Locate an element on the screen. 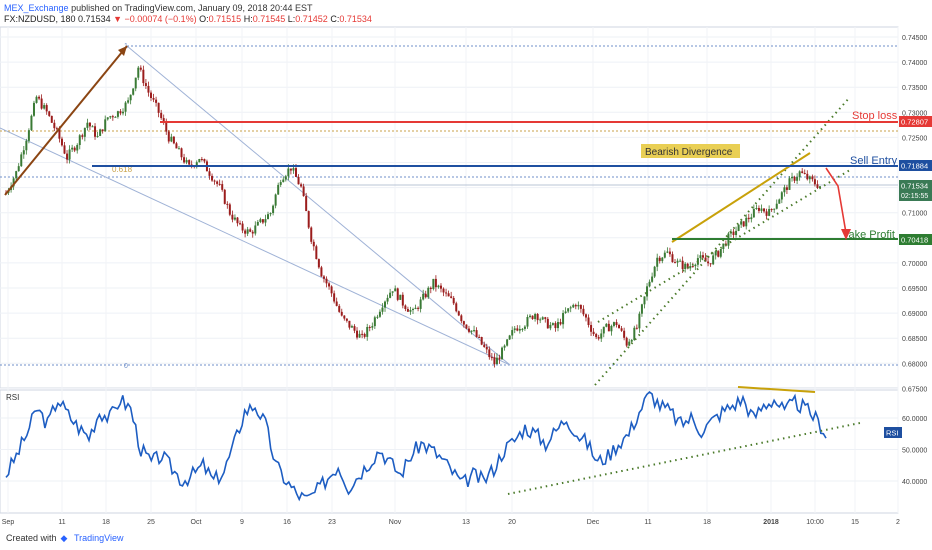 This screenshot has height=550, width=932. open-value: 0.71515 is located at coordinates (225, 19).